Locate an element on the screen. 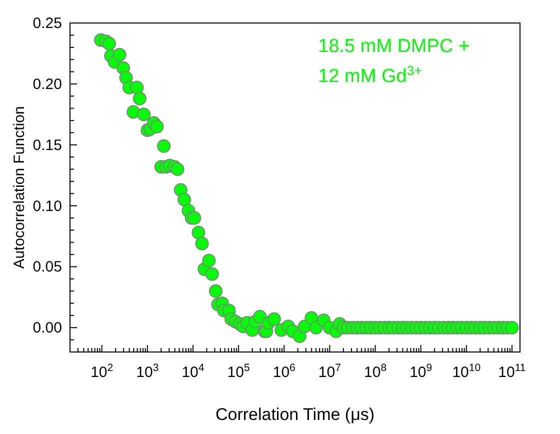 This screenshot has width=560, height=434. y-axis-title: Autocorrelation Function is located at coordinates (19, 187).